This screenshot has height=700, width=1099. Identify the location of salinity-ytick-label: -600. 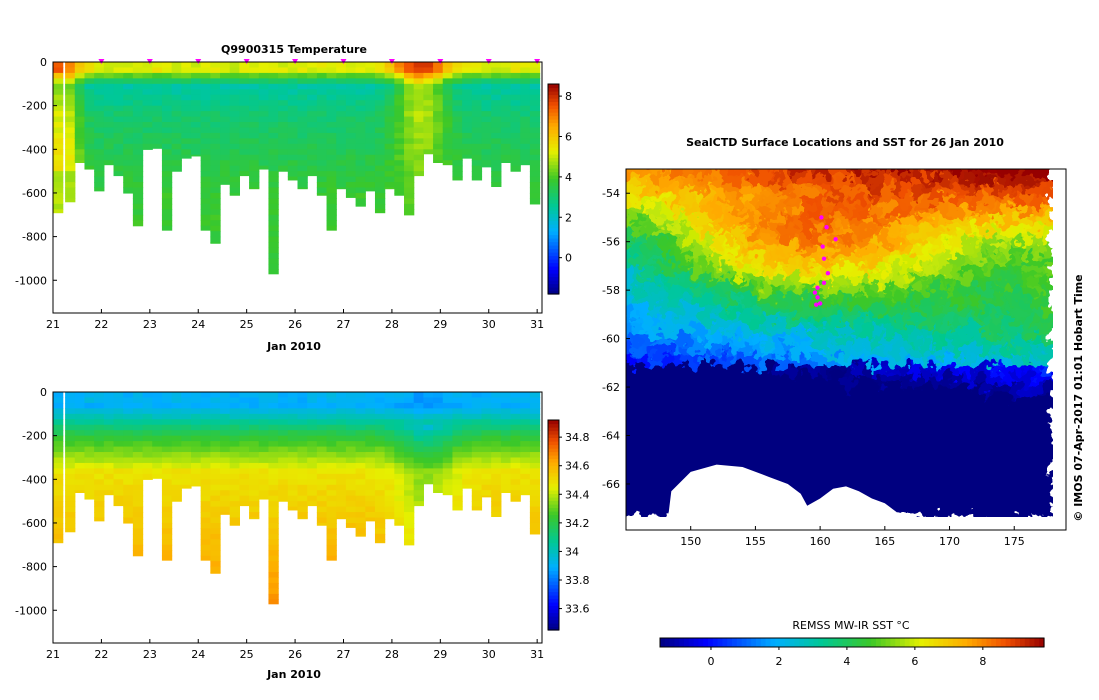
(34, 523).